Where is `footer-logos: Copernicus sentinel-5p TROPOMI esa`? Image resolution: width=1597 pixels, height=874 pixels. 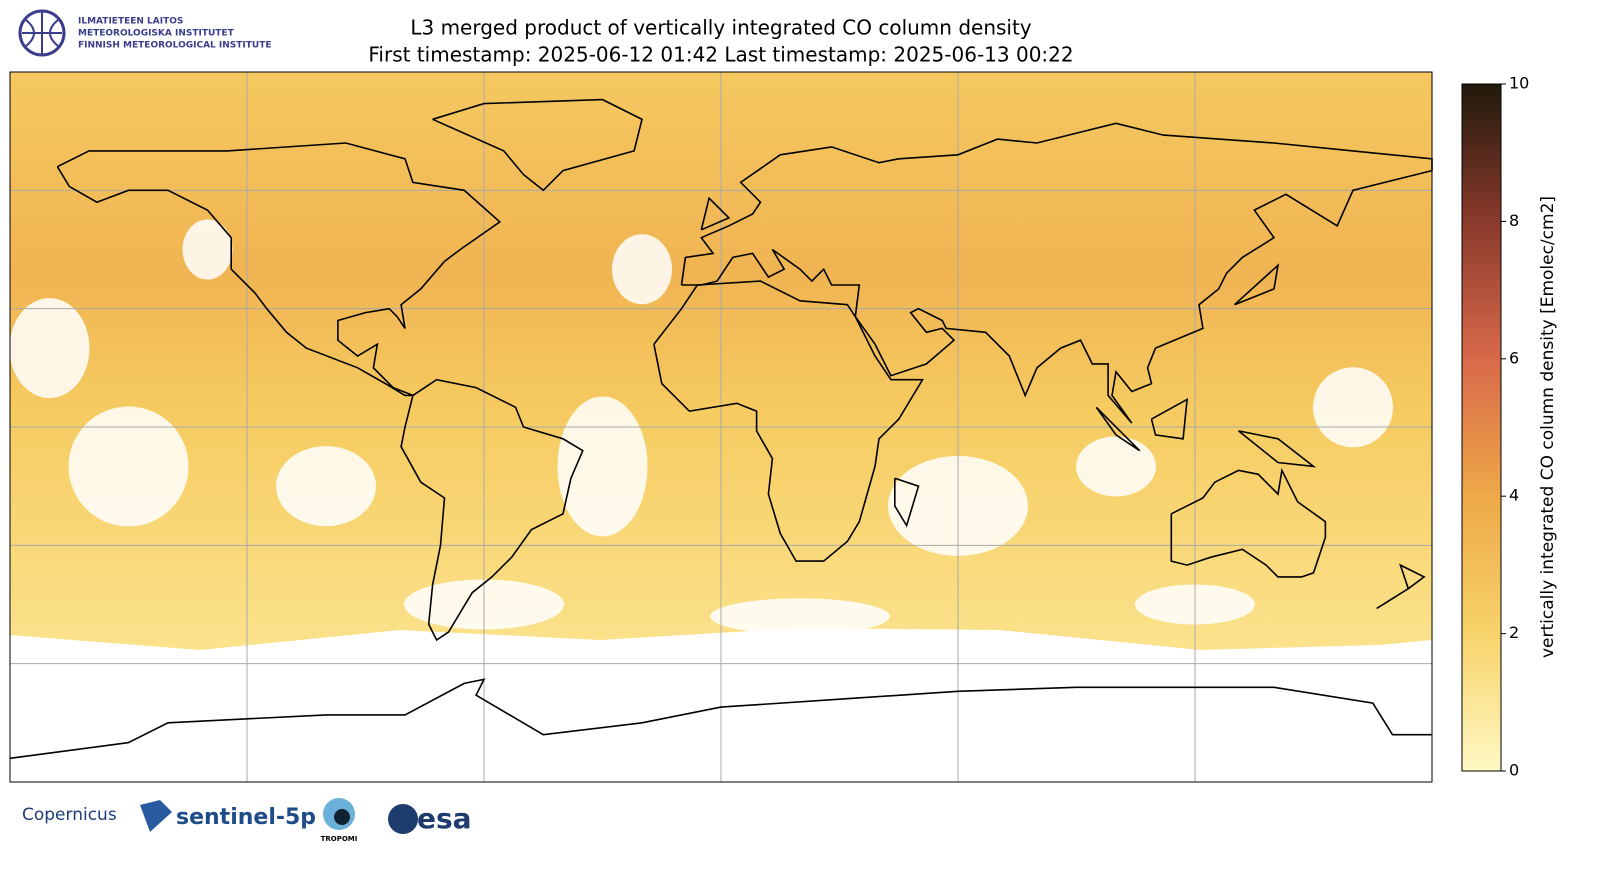
footer-logos: Copernicus sentinel-5p TROPOMI esa is located at coordinates (247, 820).